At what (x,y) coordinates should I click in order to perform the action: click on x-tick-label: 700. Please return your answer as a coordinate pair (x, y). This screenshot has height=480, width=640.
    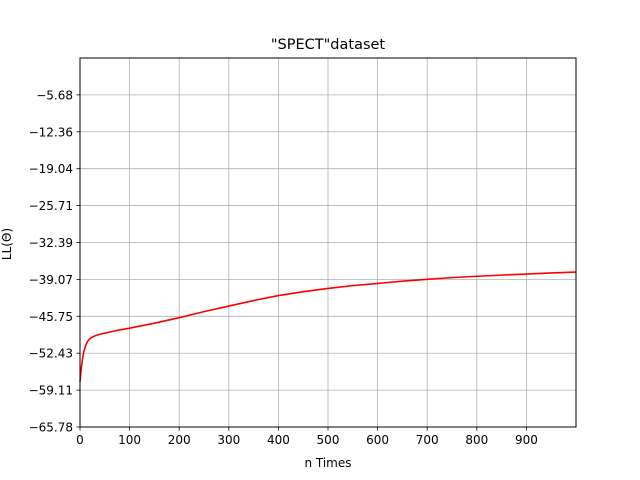
    Looking at the image, I should click on (427, 440).